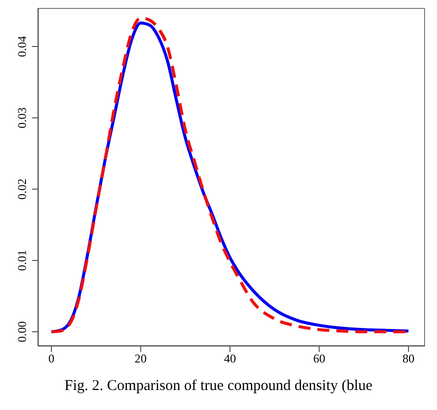 The height and width of the screenshot is (410, 437). Describe the element at coordinates (22, 260) in the screenshot. I see `y-tick-label: 0.01` at that location.